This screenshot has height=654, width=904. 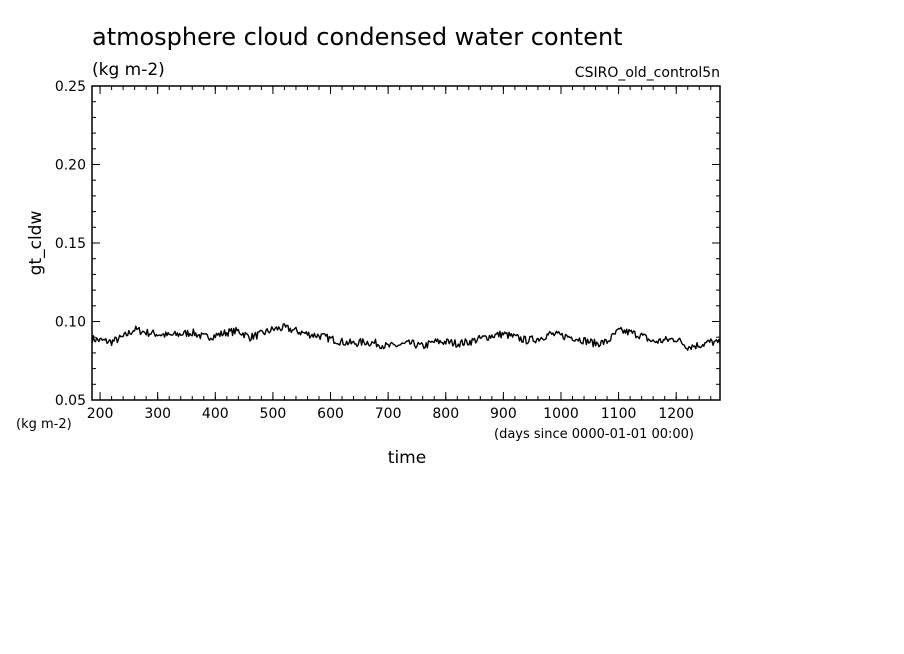 What do you see at coordinates (330, 414) in the screenshot?
I see `x-tick-label: 600` at bounding box center [330, 414].